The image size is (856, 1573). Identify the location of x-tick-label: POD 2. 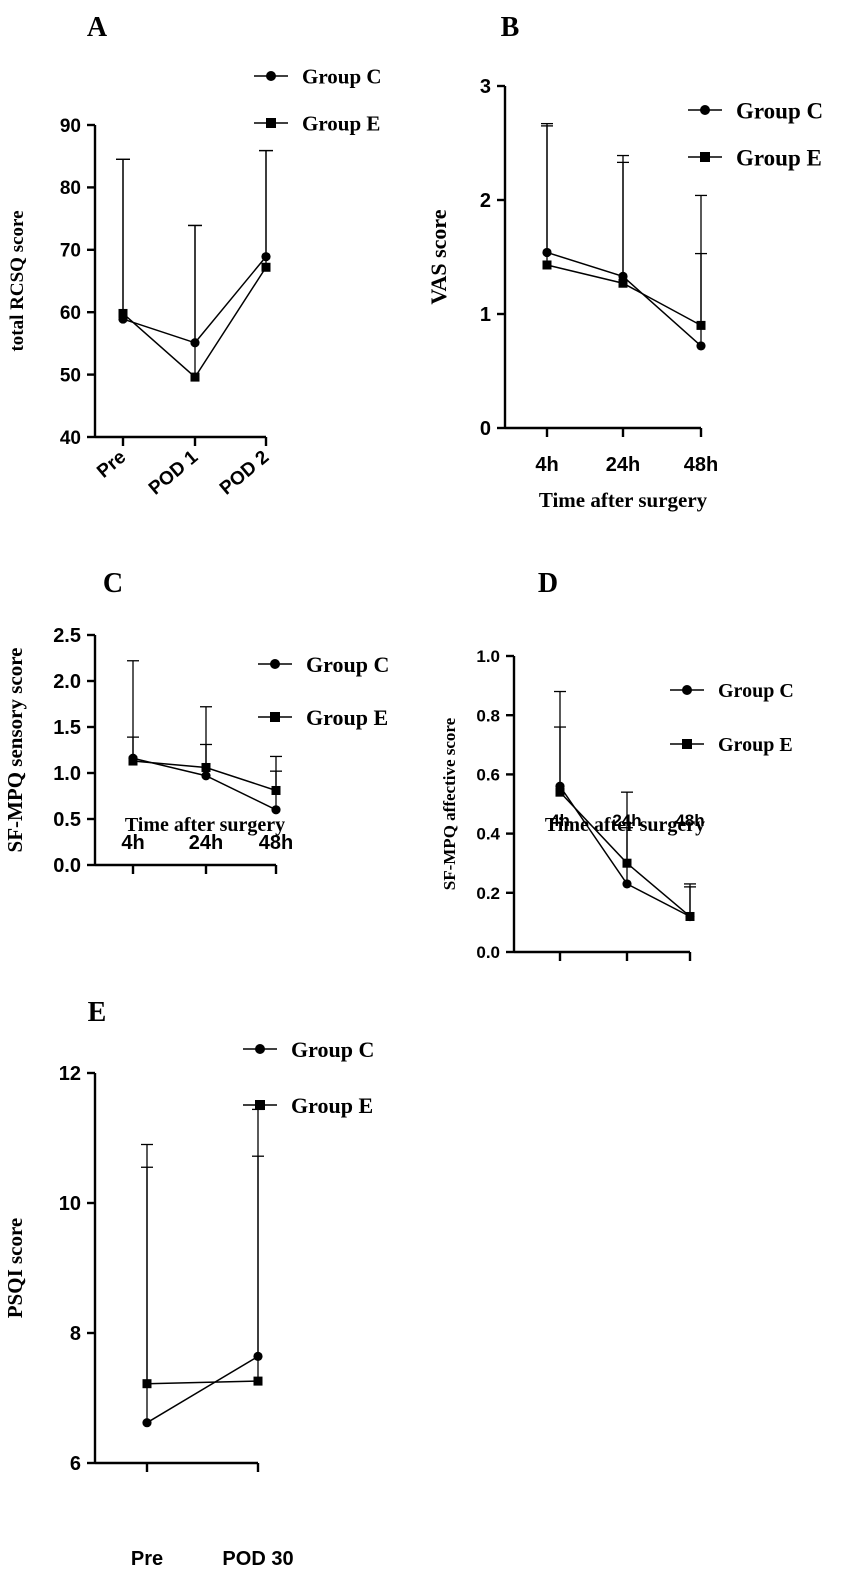
(244, 473).